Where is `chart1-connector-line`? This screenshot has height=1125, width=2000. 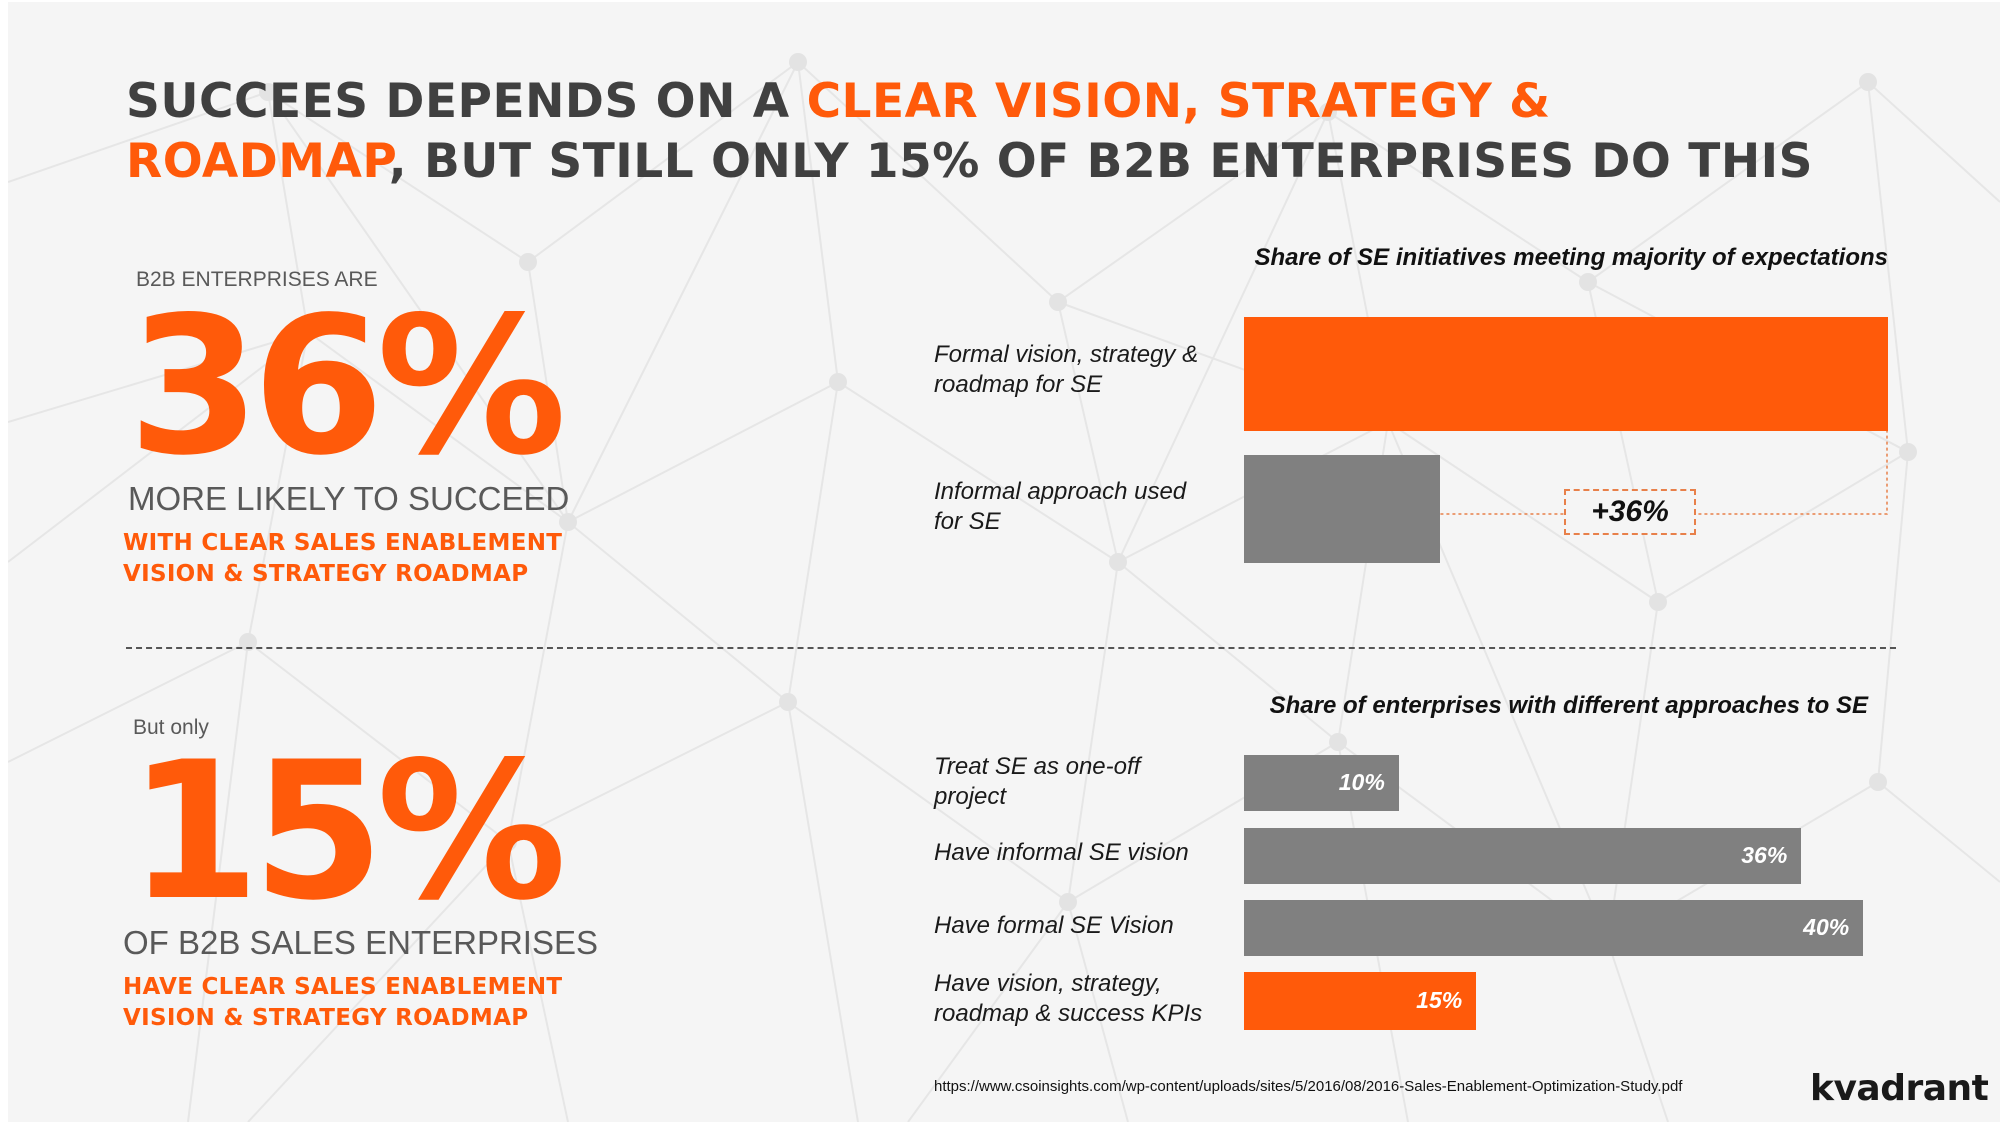
chart1-connector-line is located at coordinates (1664, 473).